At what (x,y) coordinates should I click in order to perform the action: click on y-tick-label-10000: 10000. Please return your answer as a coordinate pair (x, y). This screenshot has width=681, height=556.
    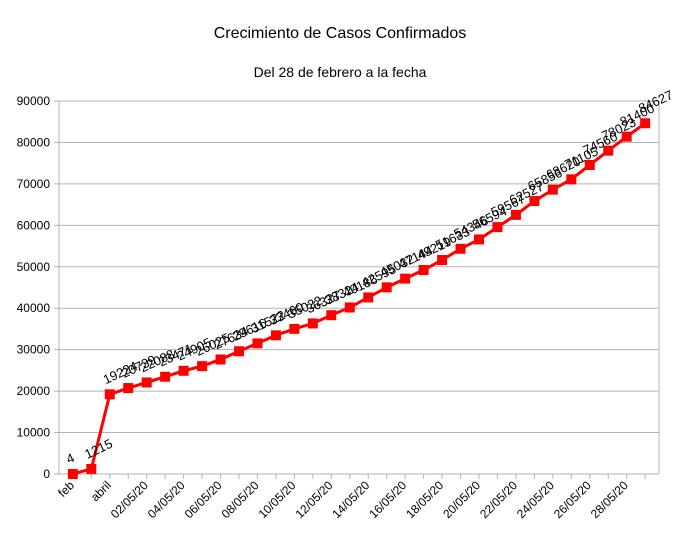
    Looking at the image, I should click on (34, 433).